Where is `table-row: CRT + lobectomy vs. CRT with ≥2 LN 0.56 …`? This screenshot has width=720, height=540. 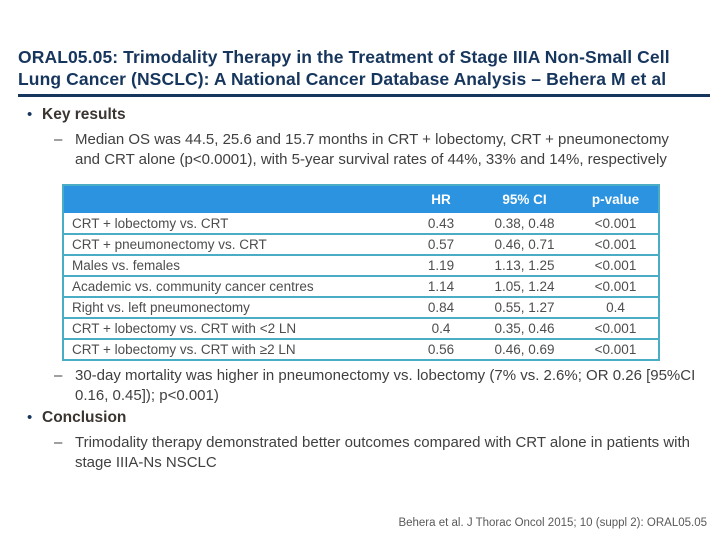 table-row: CRT + lobectomy vs. CRT with ≥2 LN 0.56 … is located at coordinates (361, 349).